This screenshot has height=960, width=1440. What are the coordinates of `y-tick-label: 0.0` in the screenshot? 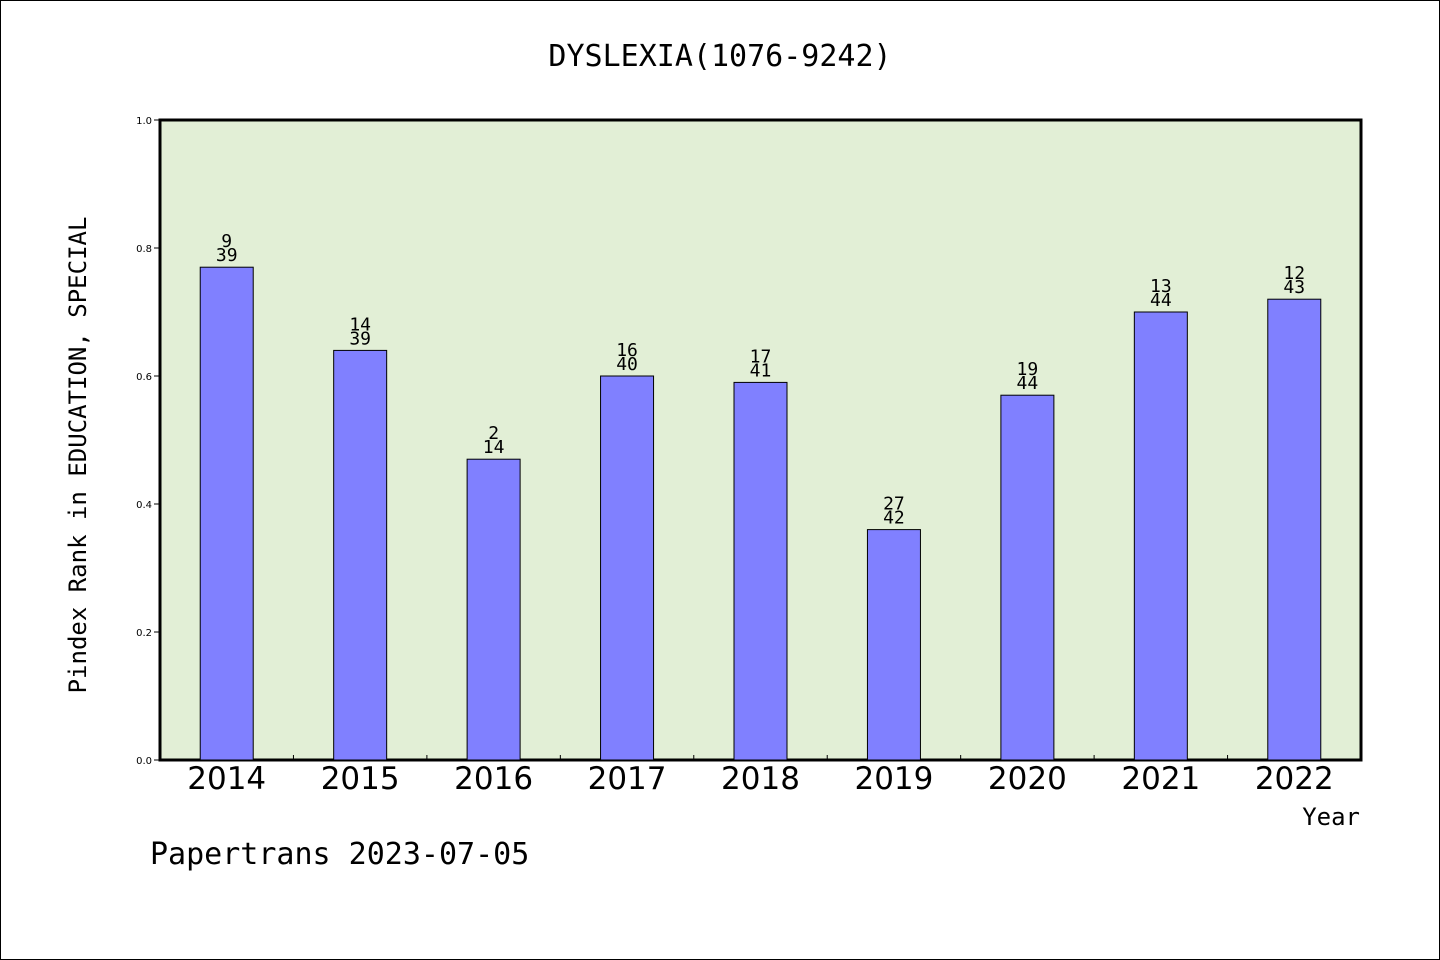 It's located at (144, 761).